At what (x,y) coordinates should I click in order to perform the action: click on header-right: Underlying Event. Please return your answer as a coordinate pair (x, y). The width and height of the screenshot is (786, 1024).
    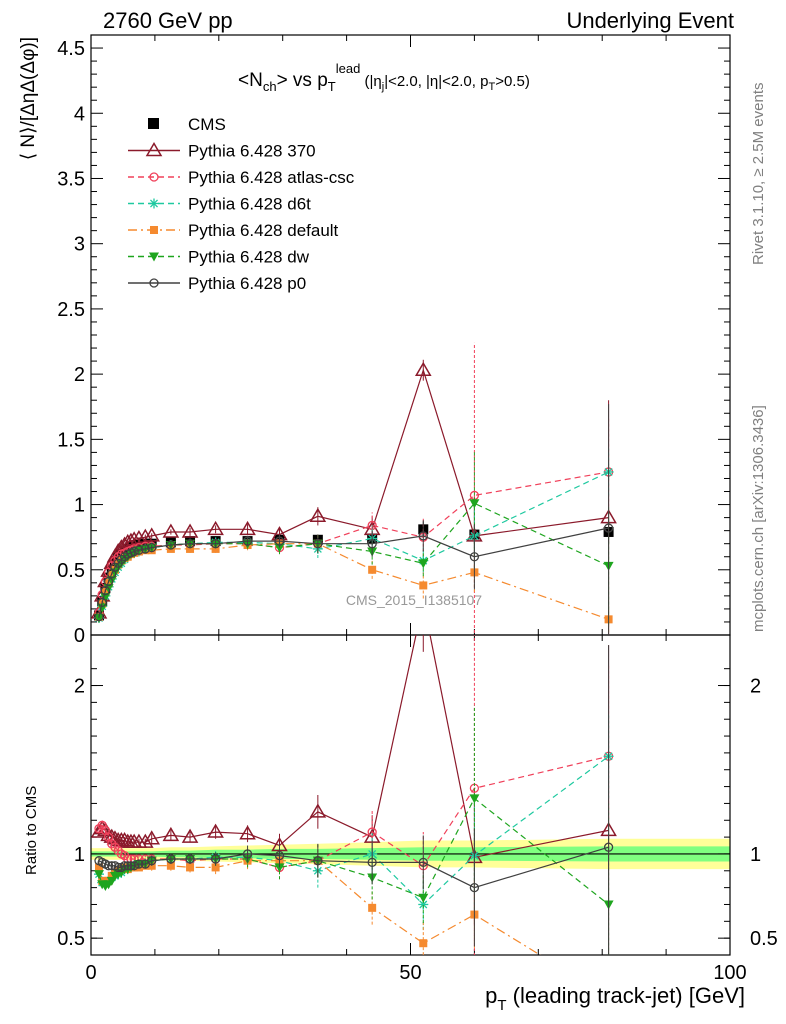
    Looking at the image, I should click on (650, 20).